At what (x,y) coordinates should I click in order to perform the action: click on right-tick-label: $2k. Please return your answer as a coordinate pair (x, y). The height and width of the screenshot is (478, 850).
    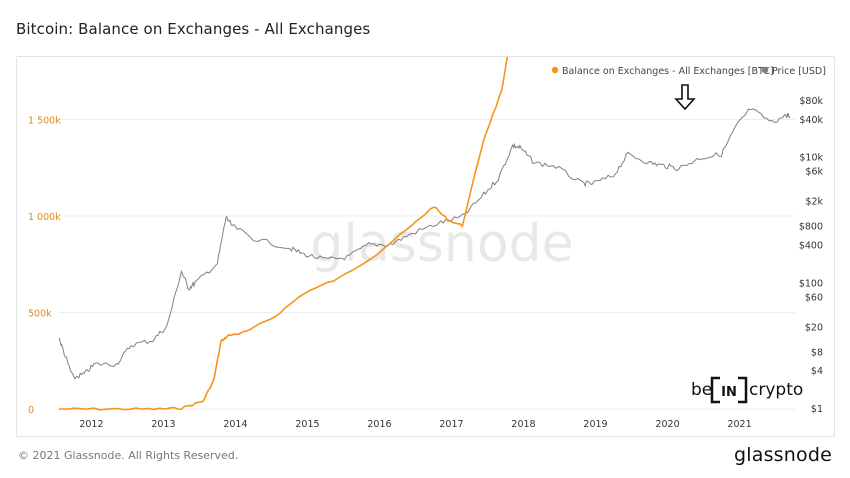
    Looking at the image, I should click on (814, 202).